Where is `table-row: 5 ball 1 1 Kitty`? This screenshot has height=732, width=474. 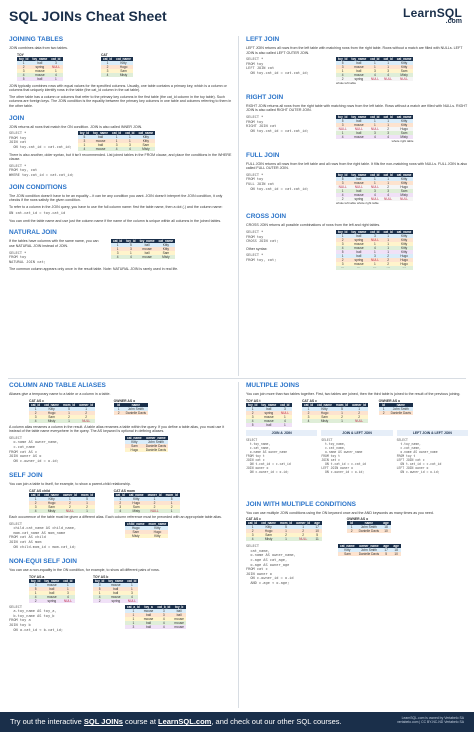 table-row: 5 ball 1 1 Kitty is located at coordinates (375, 63).